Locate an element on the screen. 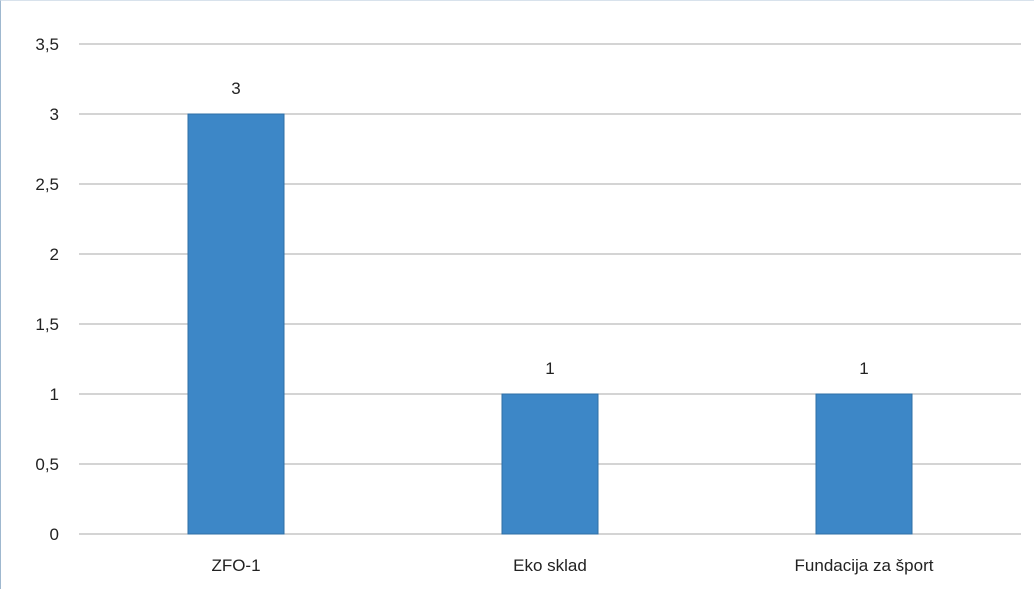 Image resolution: width=1034 pixels, height=590 pixels. y-tick-label: 0 is located at coordinates (54, 534).